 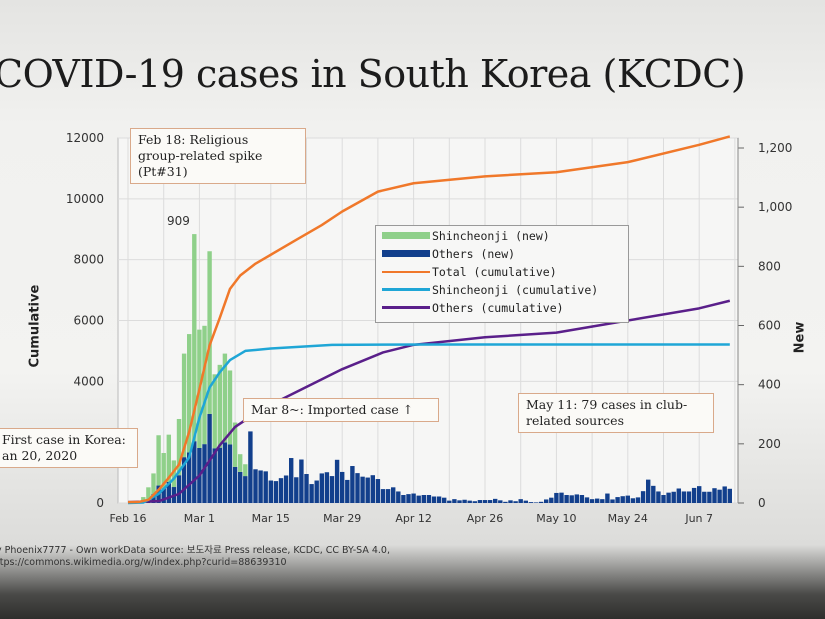 I want to click on y-tick-label: 8000, so click(x=88, y=260).